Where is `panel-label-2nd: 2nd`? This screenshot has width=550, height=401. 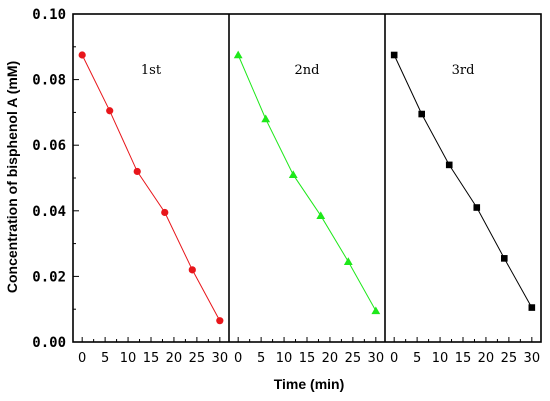 panel-label-2nd: 2nd is located at coordinates (307, 70).